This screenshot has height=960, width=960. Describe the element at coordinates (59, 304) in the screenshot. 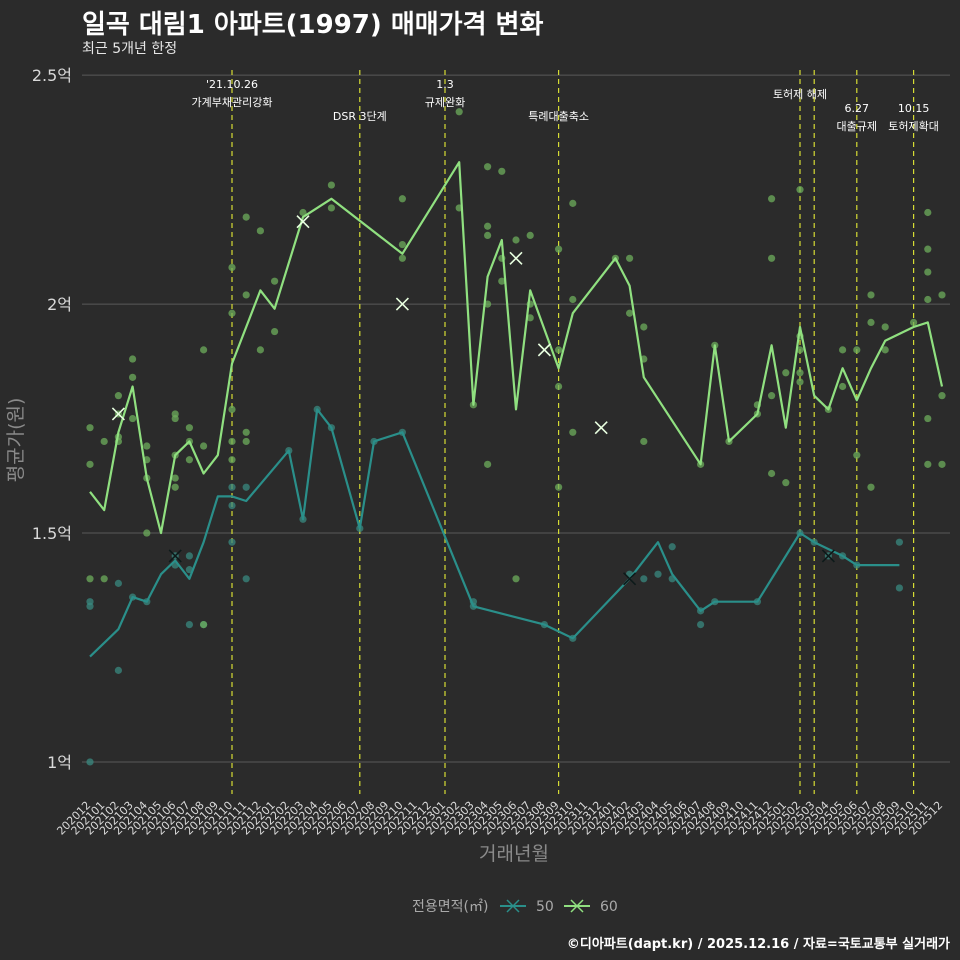

I see `y-tick-label: 2억` at that location.